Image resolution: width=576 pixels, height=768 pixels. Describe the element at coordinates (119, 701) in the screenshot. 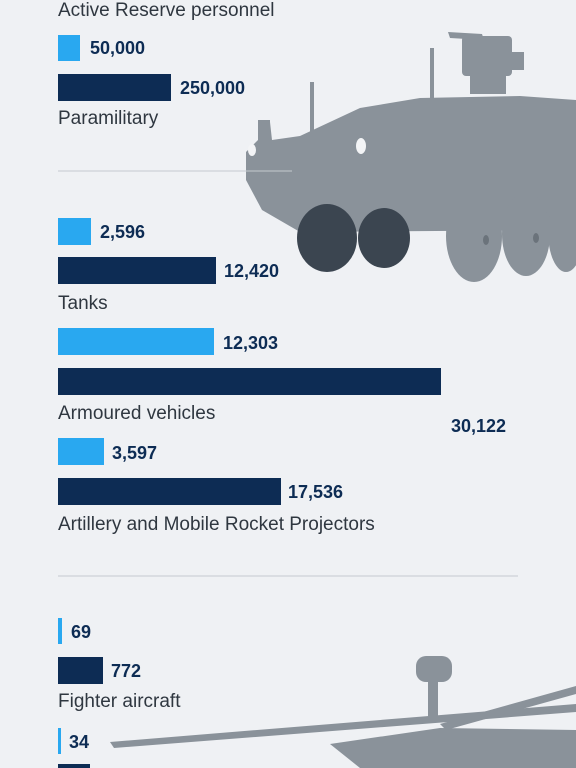

I see `group-label: Fighter aircraft` at that location.